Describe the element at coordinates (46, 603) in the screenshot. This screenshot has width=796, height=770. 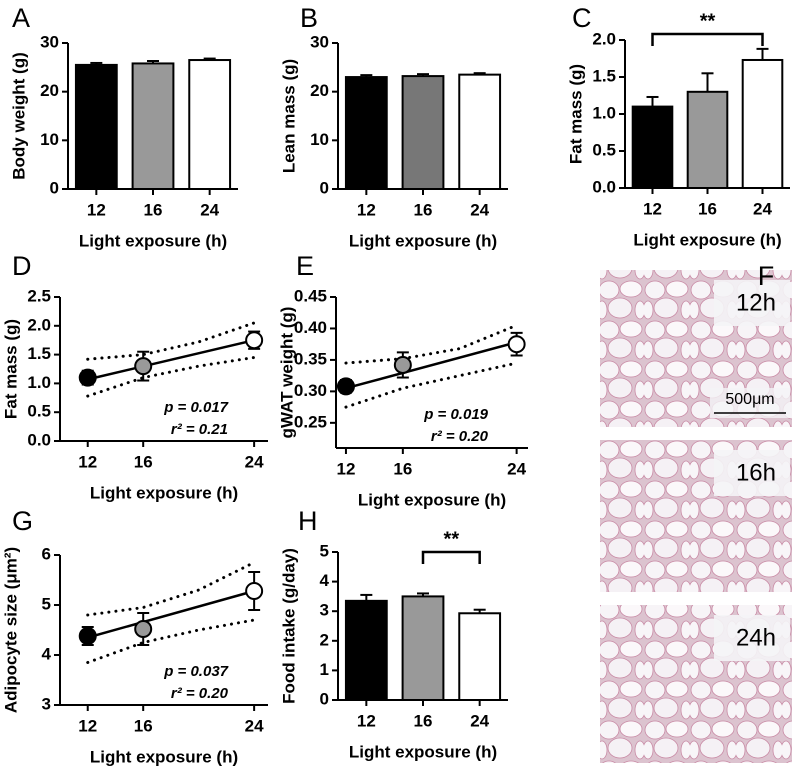
I see `y-tick-label: 5` at that location.